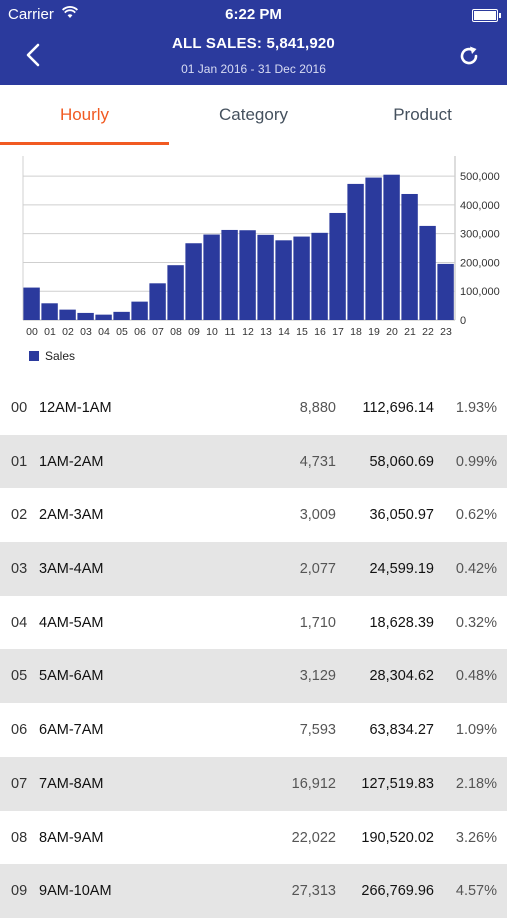 This screenshot has height=918, width=507. What do you see at coordinates (266, 332) in the screenshot?
I see `x-tick-label: 13` at bounding box center [266, 332].